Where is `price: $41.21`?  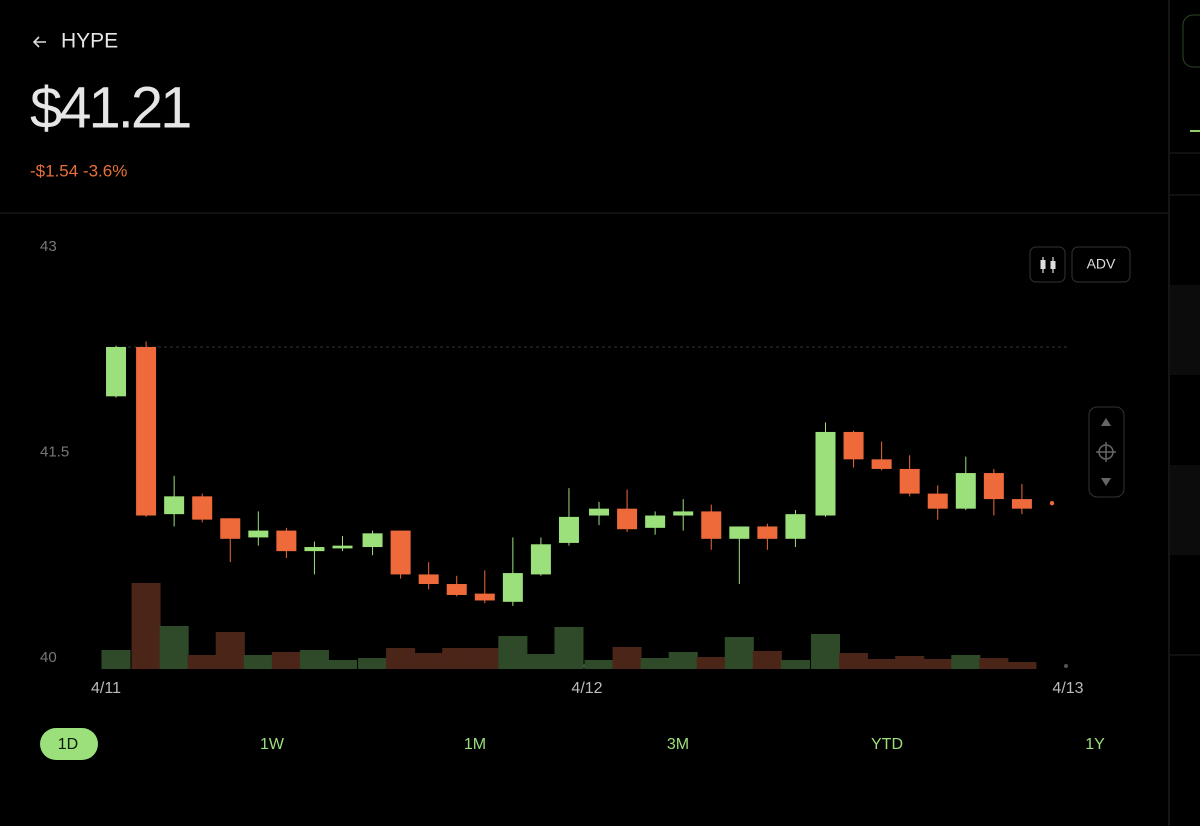 price: $41.21 is located at coordinates (110, 107).